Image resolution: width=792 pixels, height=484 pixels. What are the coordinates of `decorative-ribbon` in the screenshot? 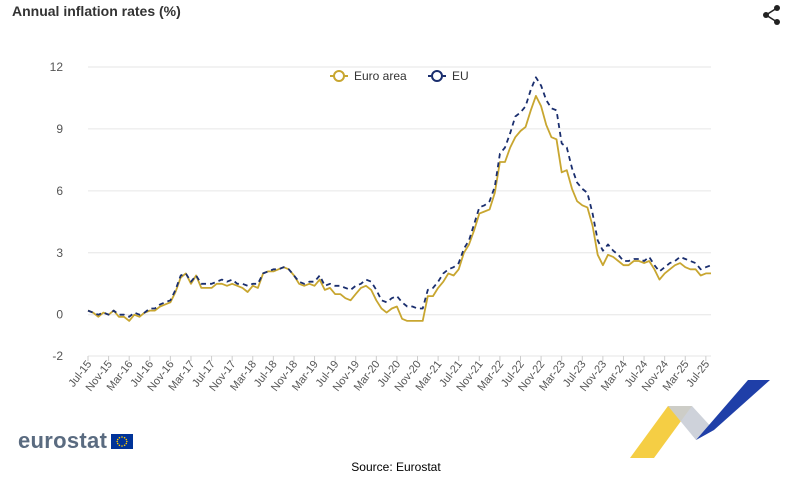 It's located at (700, 419).